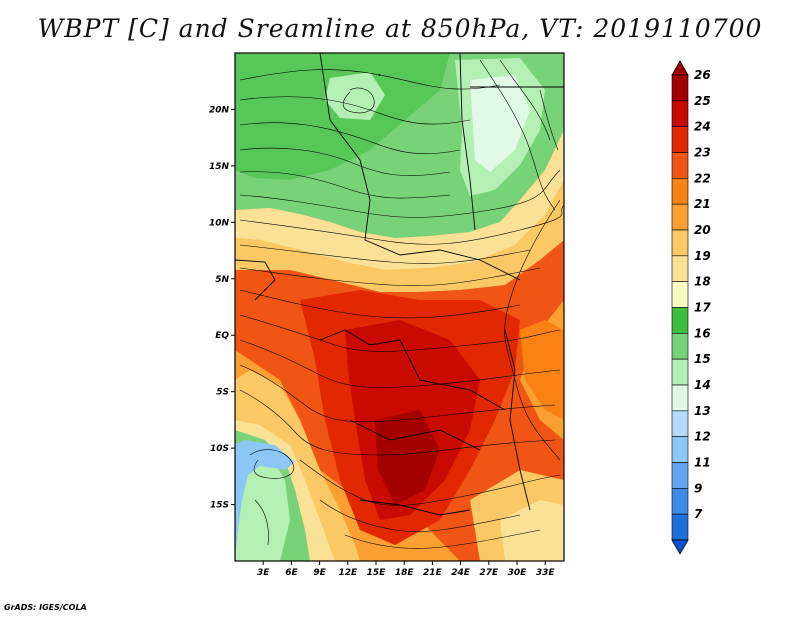  Describe the element at coordinates (222, 336) in the screenshot. I see `lat-tick-label: EQ` at that location.